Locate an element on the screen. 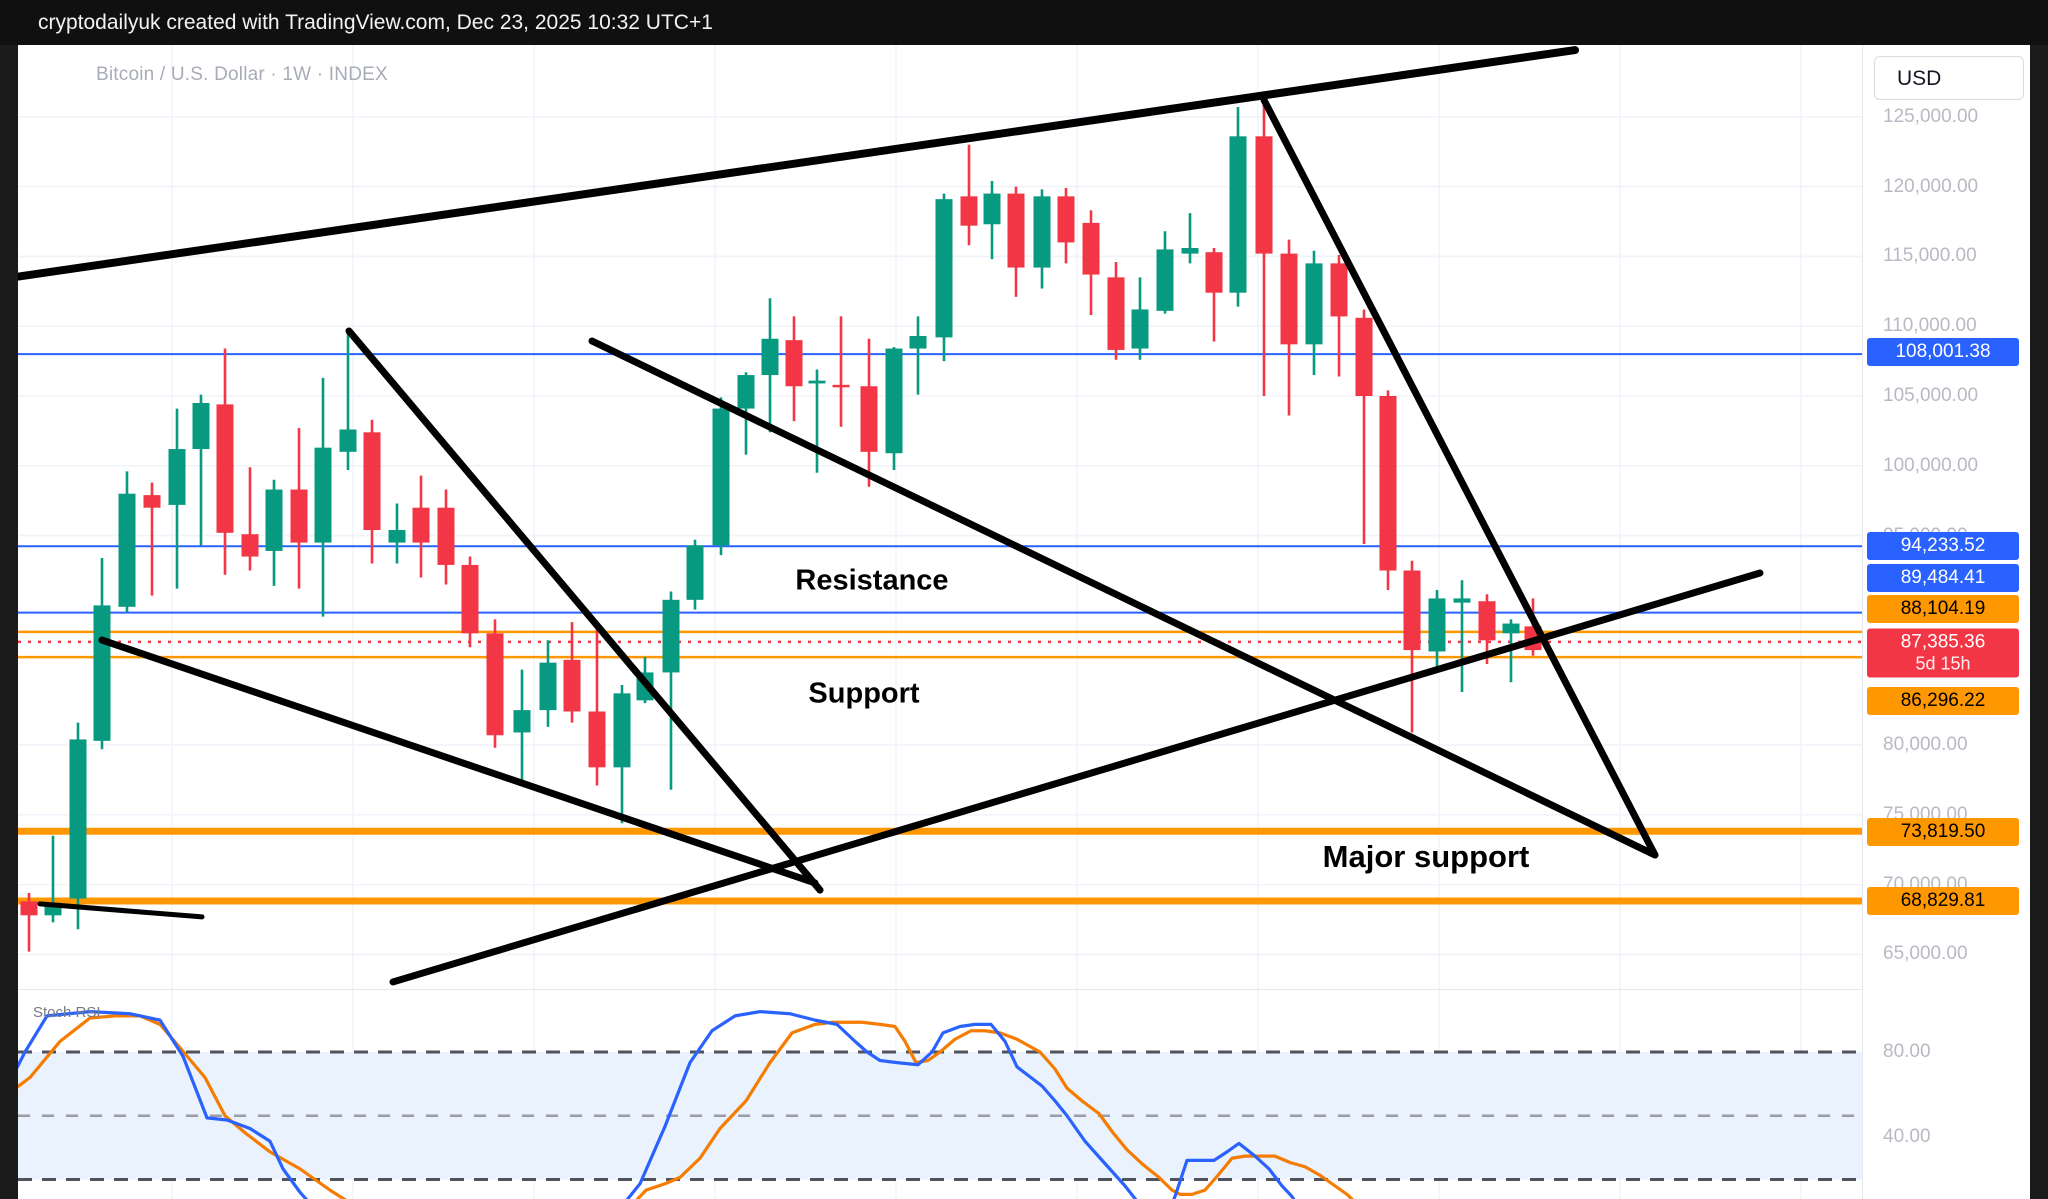  major-support-annotation: Major support is located at coordinates (1426, 856).